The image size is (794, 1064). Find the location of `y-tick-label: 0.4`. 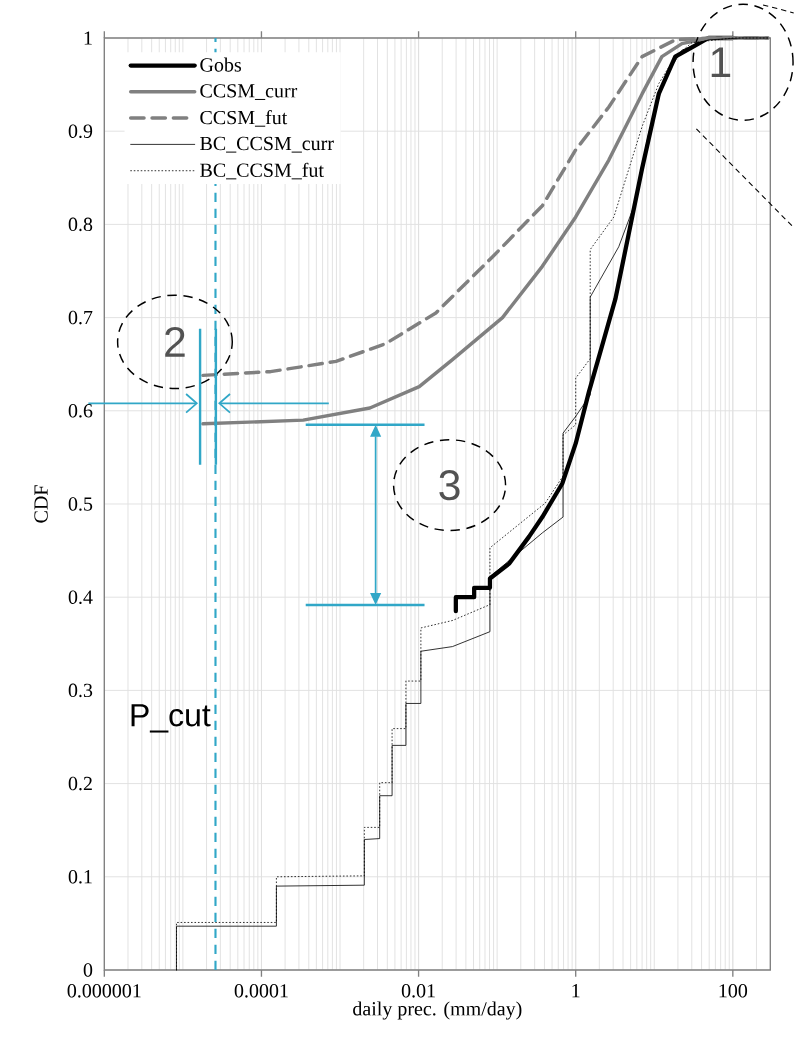

y-tick-label: 0.4 is located at coordinates (80, 597).